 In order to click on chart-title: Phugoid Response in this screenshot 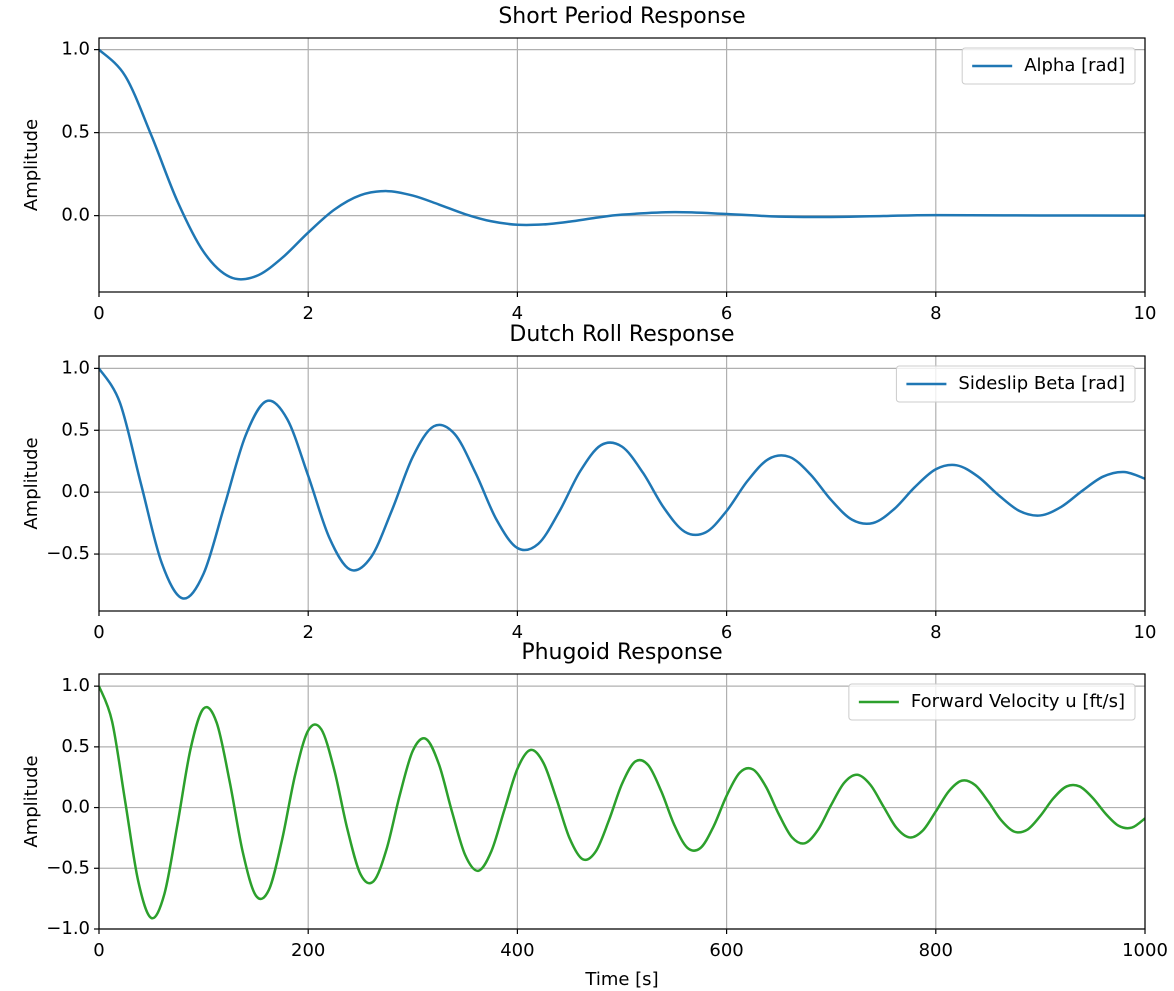, I will do `click(621, 652)`.